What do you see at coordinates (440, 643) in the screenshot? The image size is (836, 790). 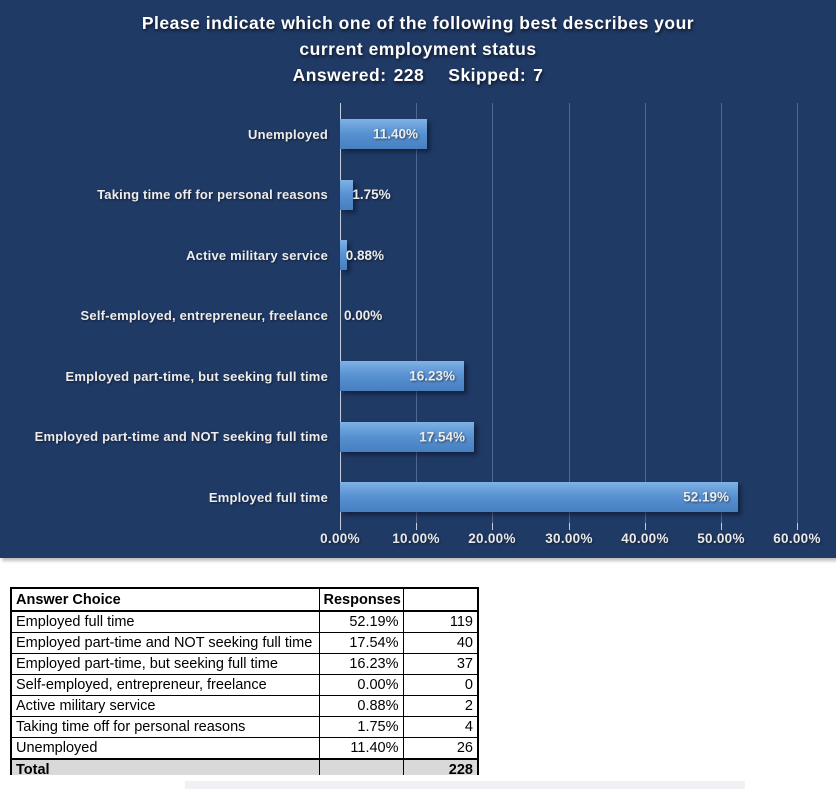 I see `cell-response-count: 40` at bounding box center [440, 643].